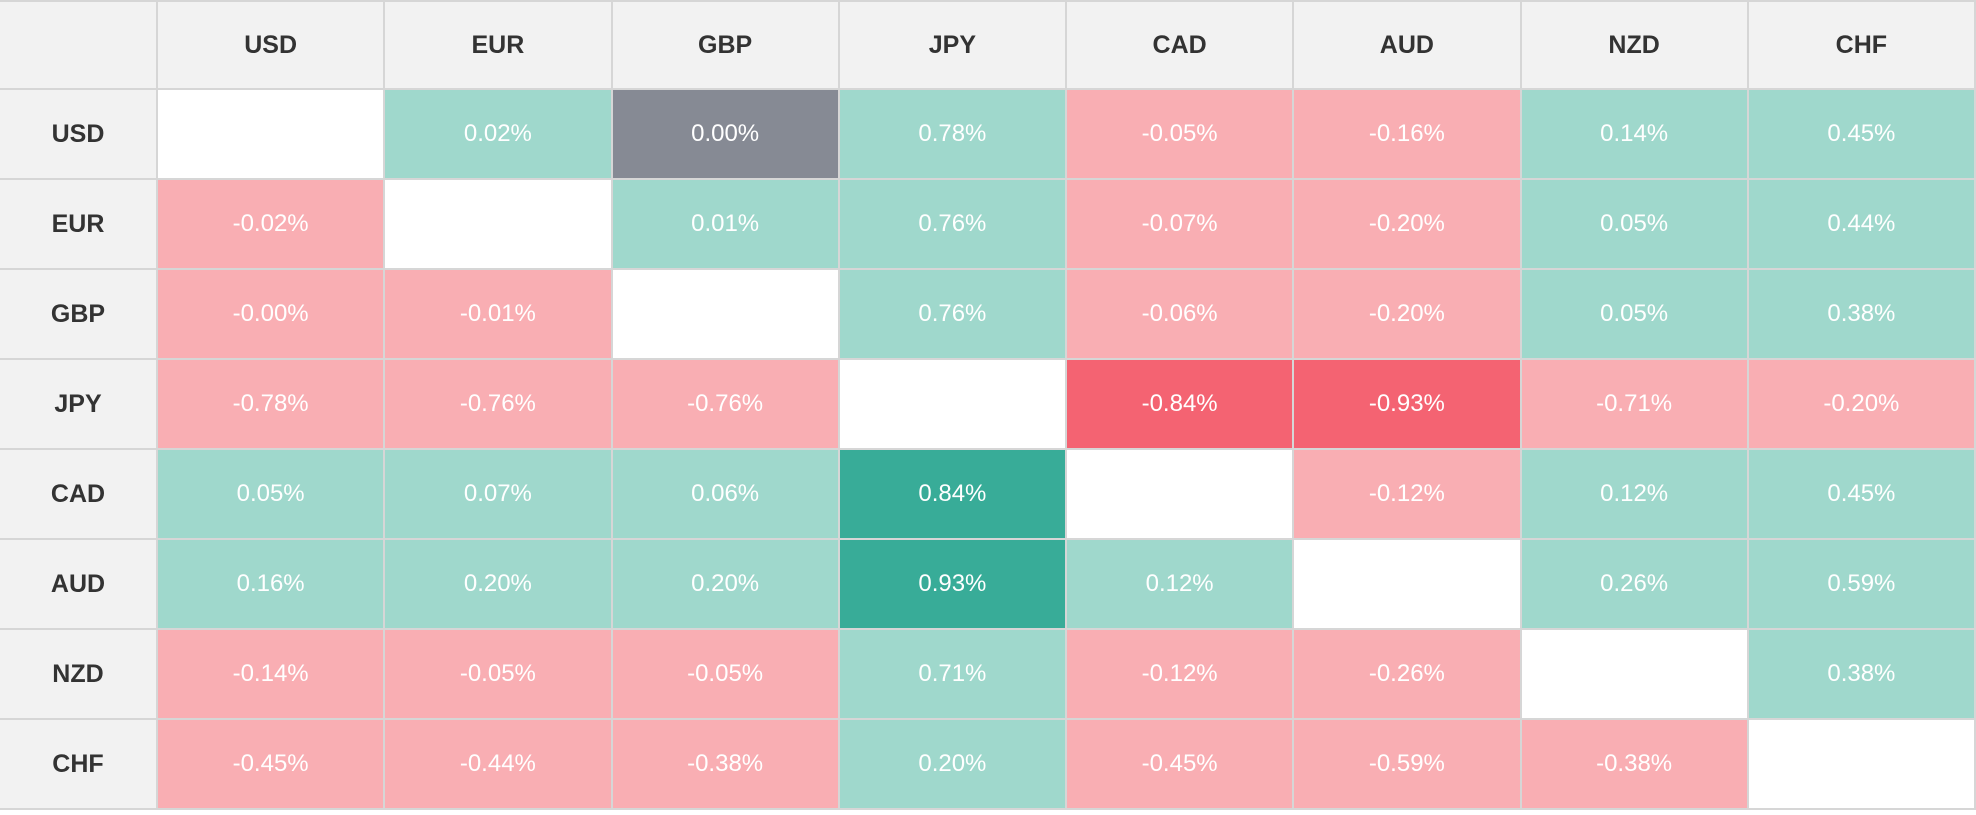 The height and width of the screenshot is (815, 1976). I want to click on heatmap-cell-eur-eur, so click(499, 225).